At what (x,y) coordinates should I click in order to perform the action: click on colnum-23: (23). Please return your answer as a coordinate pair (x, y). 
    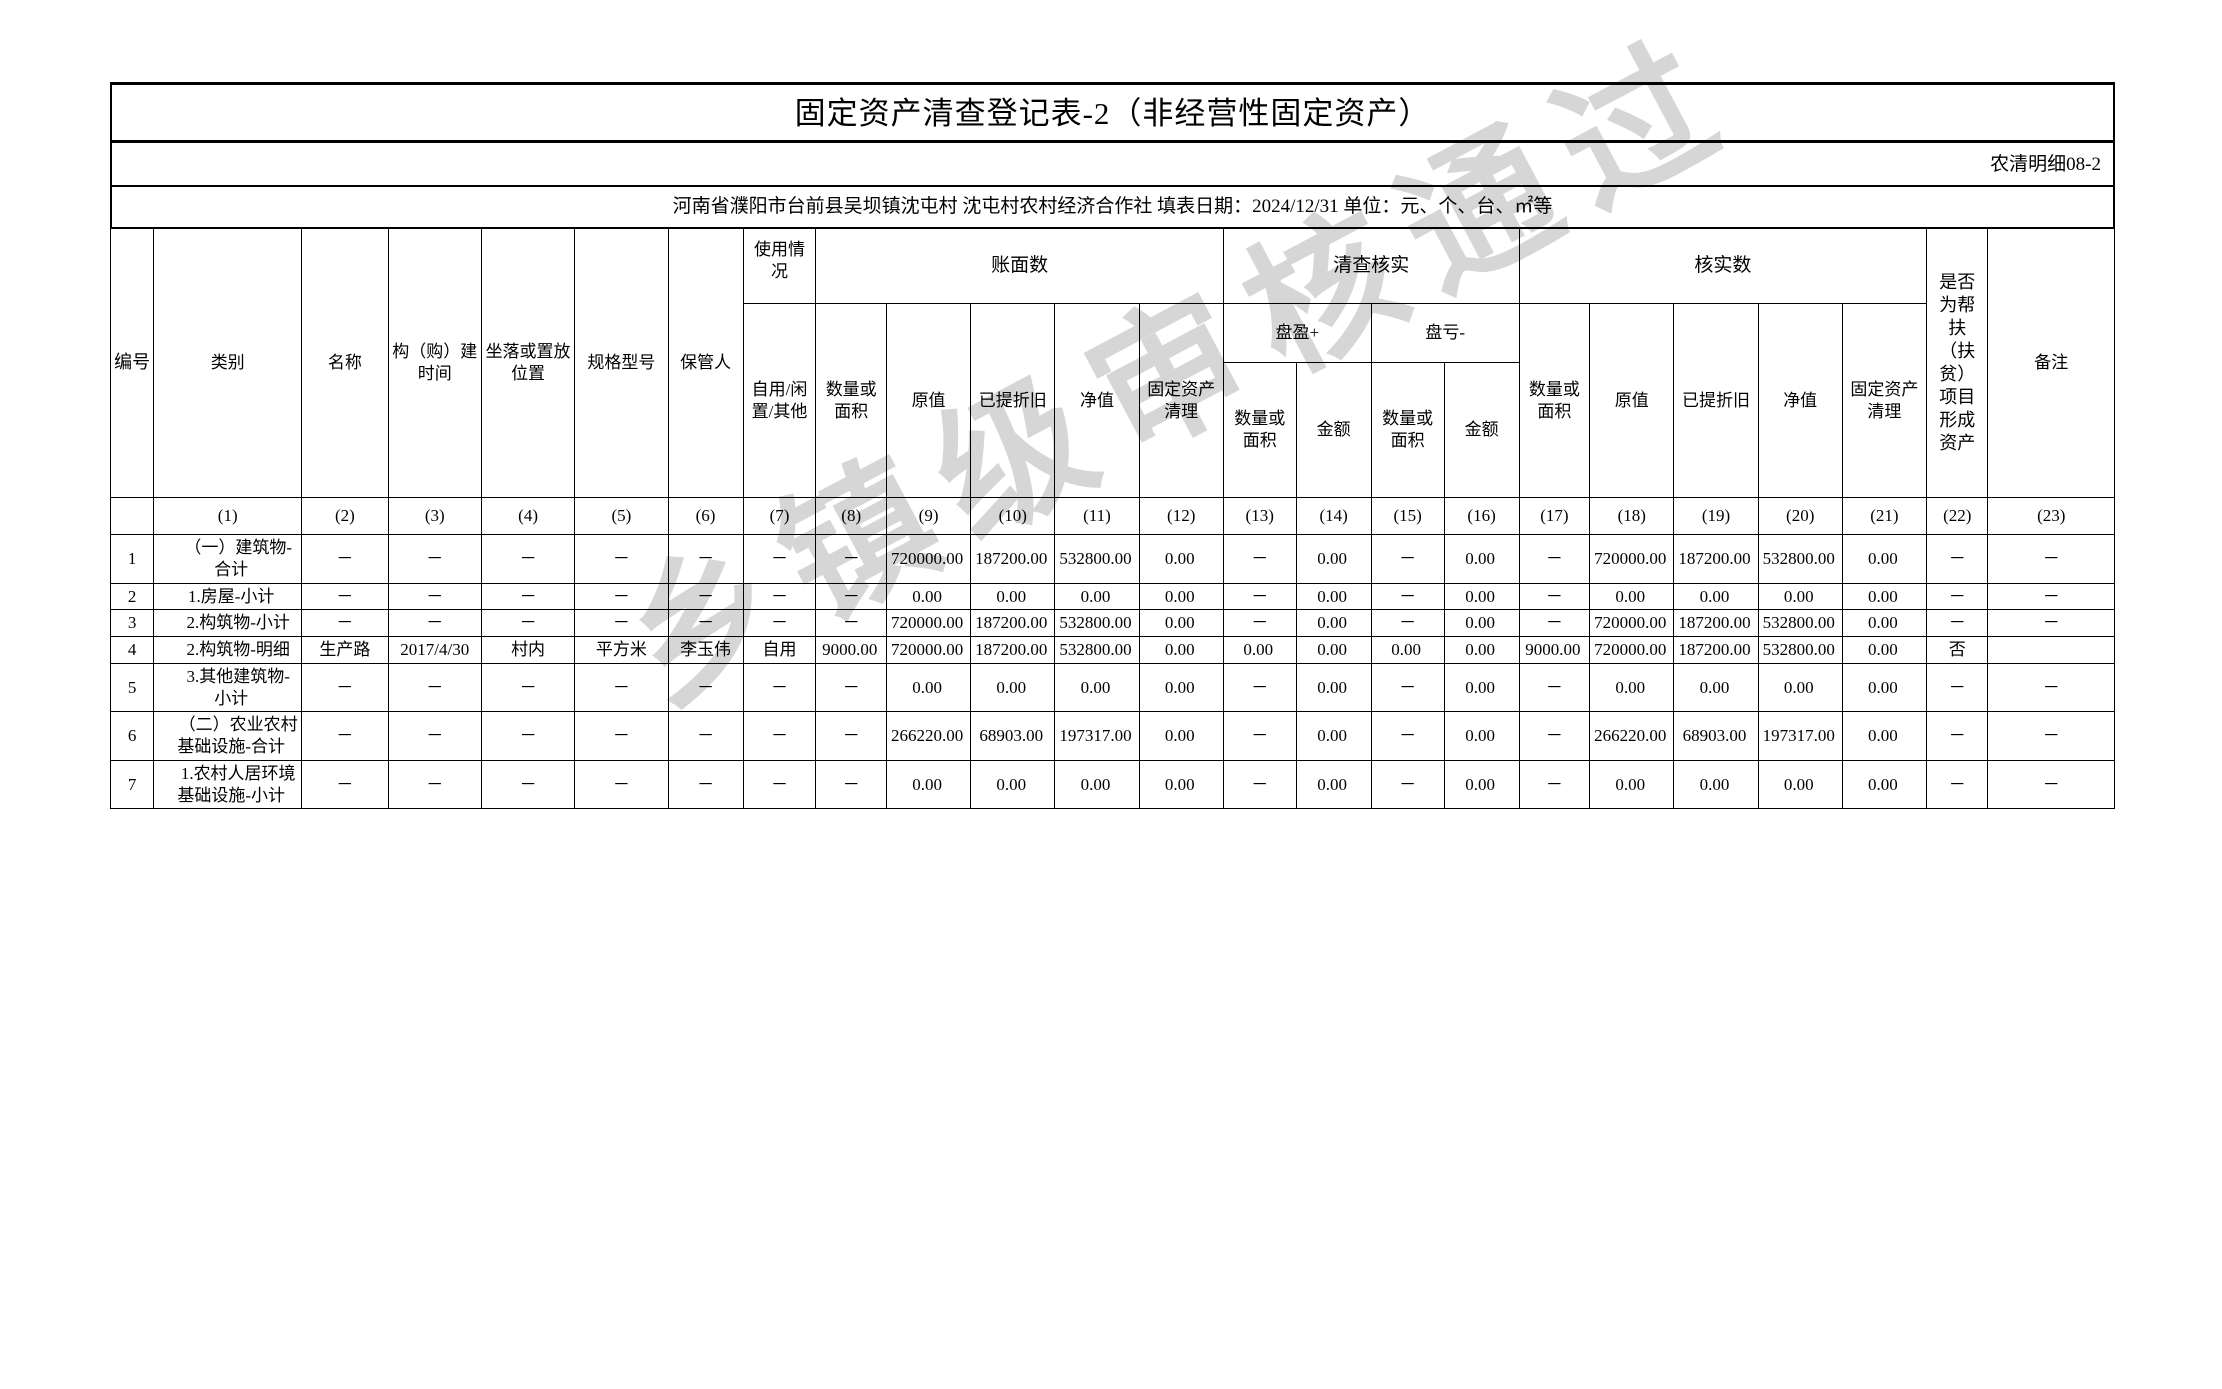
    Looking at the image, I should click on (2051, 516).